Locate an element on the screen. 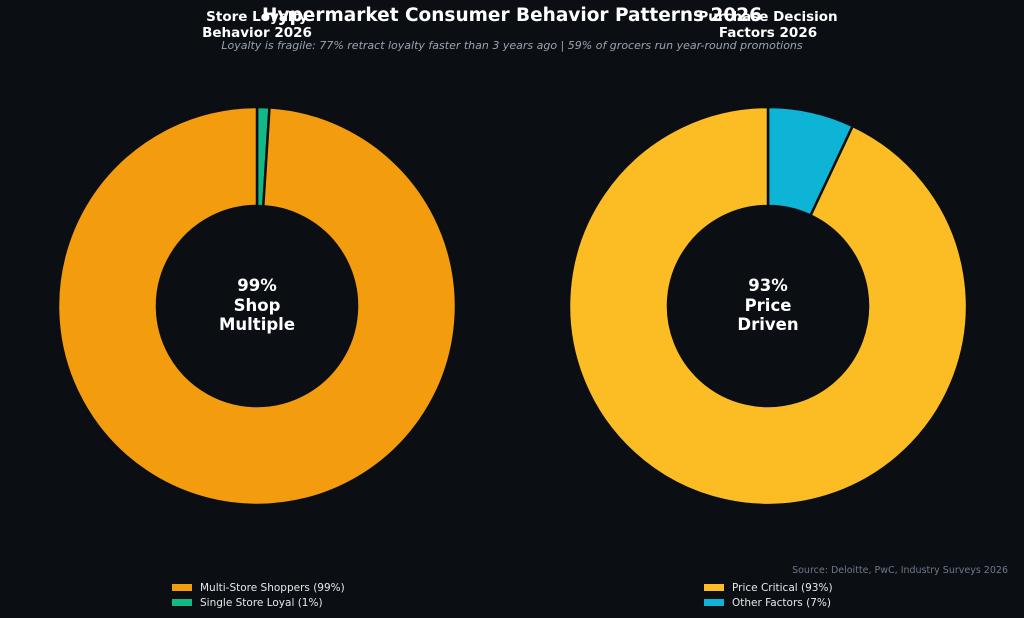 This screenshot has height=618, width=1024. legend-item: Other Factors (7%) is located at coordinates (768, 602).